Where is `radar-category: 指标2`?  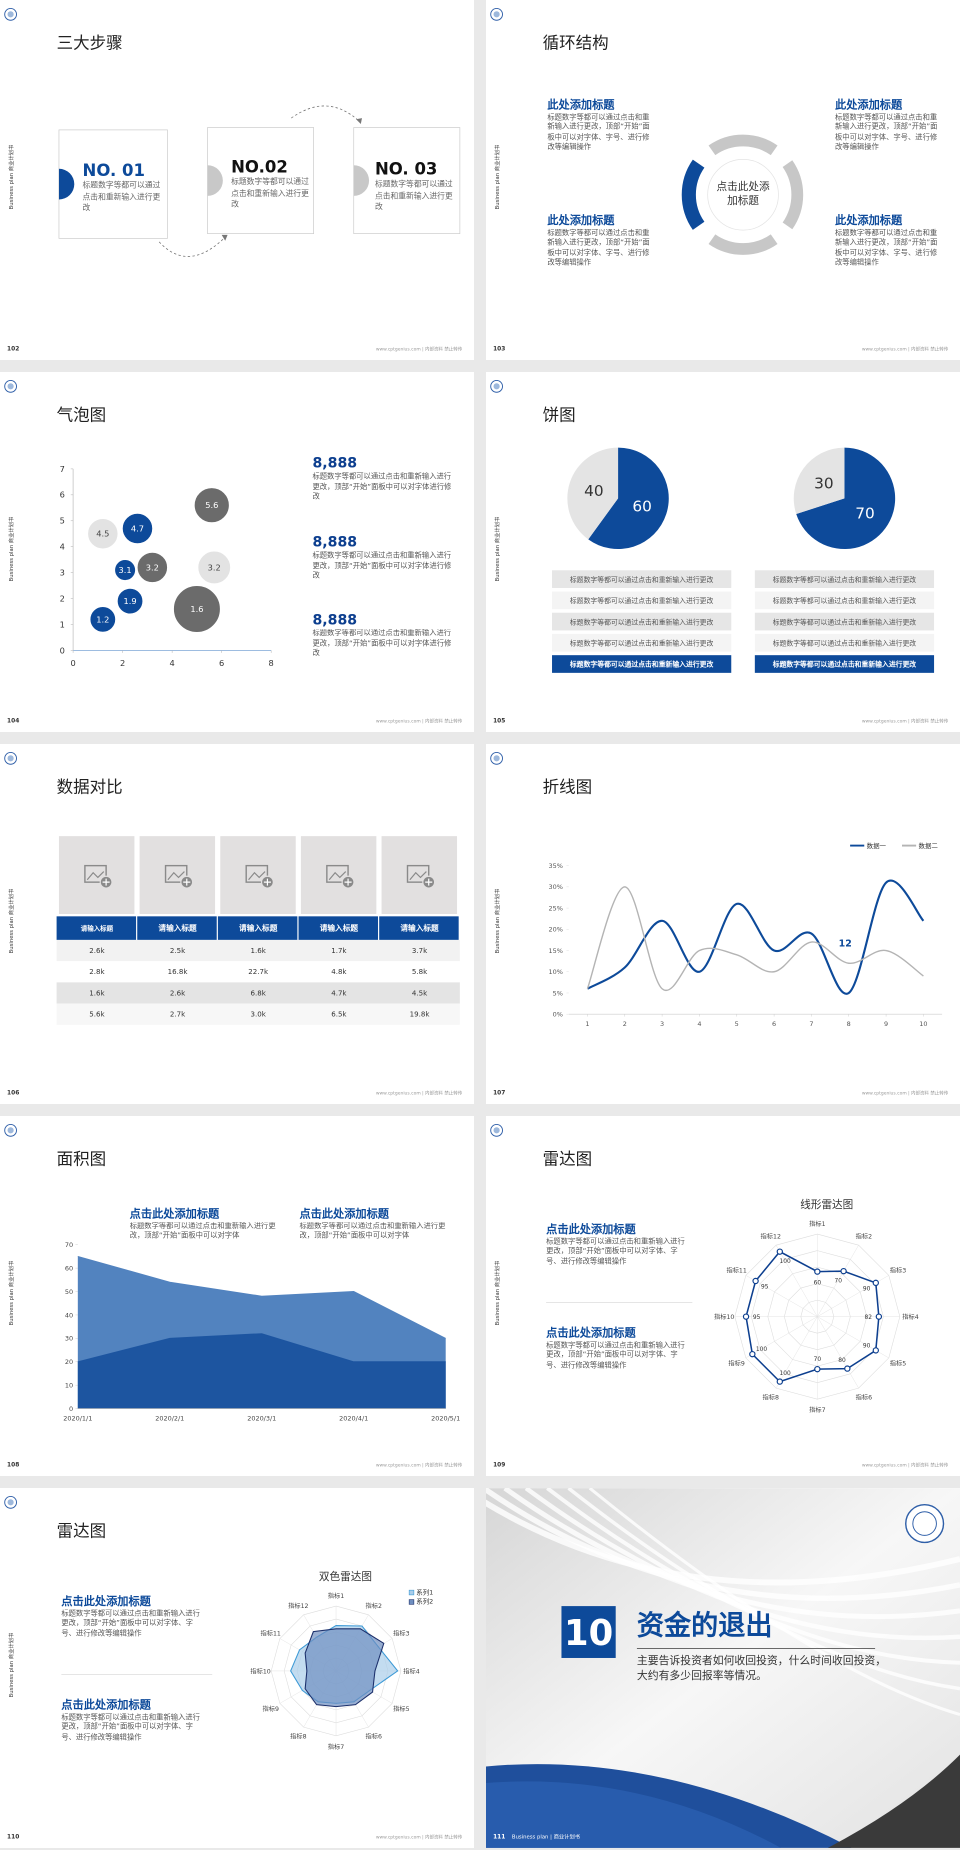
radar-category: 指标2 is located at coordinates (864, 1236).